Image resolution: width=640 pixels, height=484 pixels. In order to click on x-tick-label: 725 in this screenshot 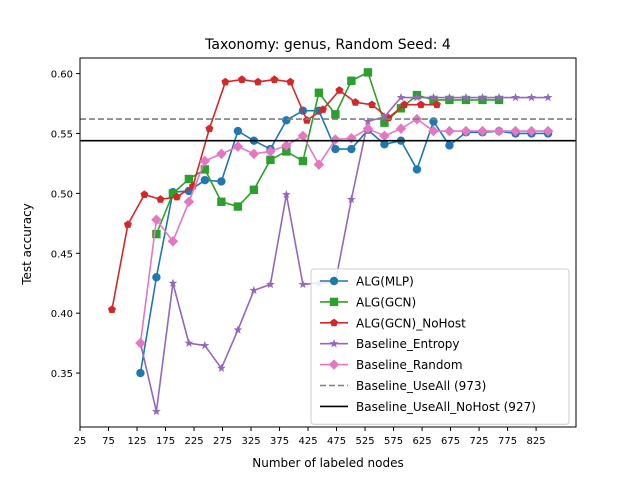, I will do `click(479, 441)`.